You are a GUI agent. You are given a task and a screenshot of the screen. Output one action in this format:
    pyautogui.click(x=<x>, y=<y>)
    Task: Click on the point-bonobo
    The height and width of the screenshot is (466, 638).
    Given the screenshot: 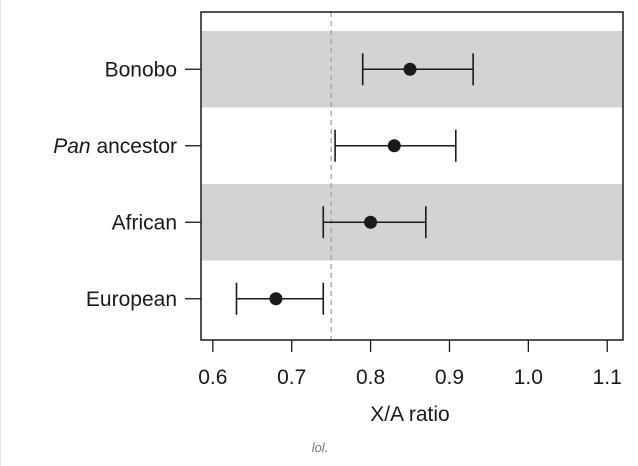 What is the action you would take?
    pyautogui.click(x=410, y=69)
    